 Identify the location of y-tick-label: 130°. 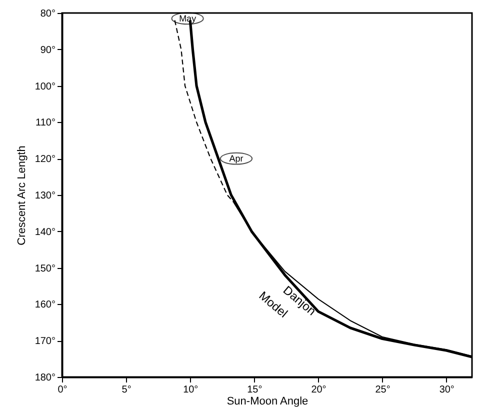
(45, 196).